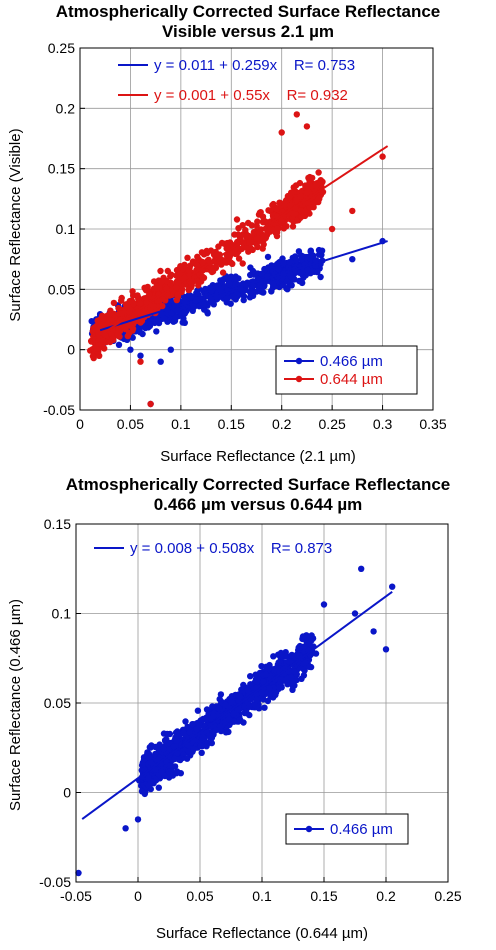 The image size is (496, 950). I want to click on y-tick-label: -0.05, so click(59, 410).